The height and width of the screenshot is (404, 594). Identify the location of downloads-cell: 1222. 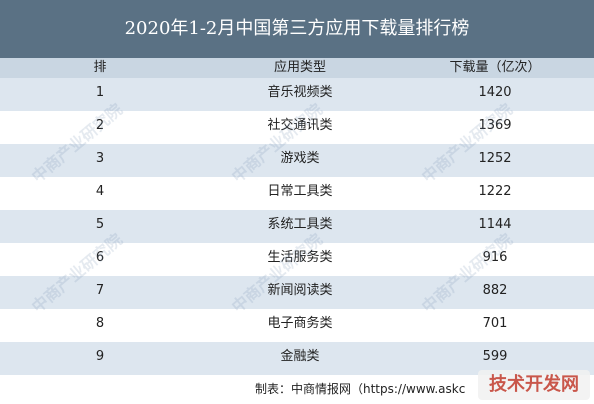
(495, 191).